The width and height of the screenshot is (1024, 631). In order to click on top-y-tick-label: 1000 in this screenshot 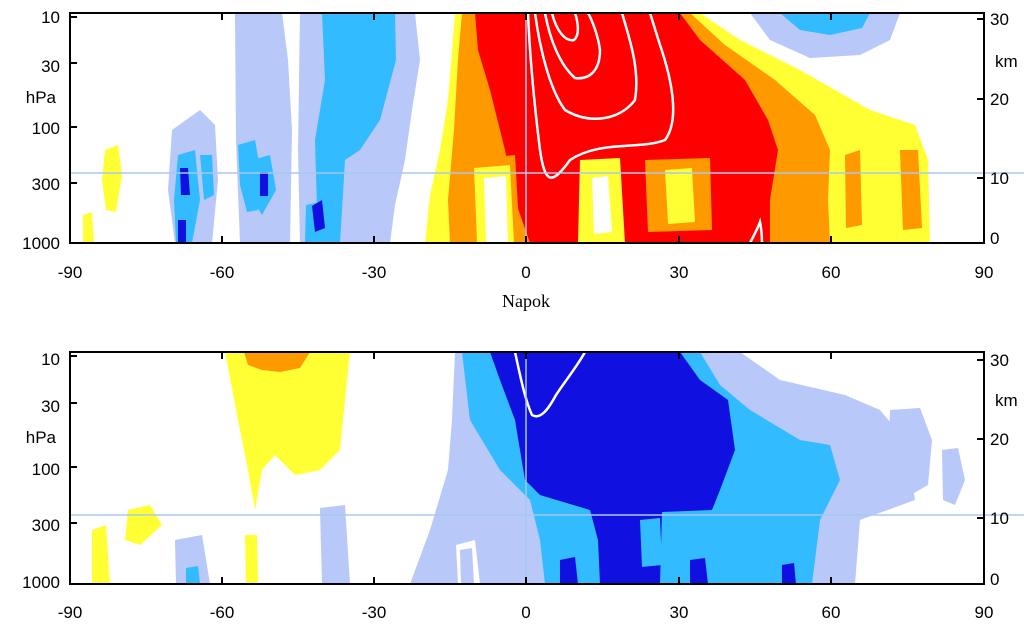, I will do `click(41, 243)`.